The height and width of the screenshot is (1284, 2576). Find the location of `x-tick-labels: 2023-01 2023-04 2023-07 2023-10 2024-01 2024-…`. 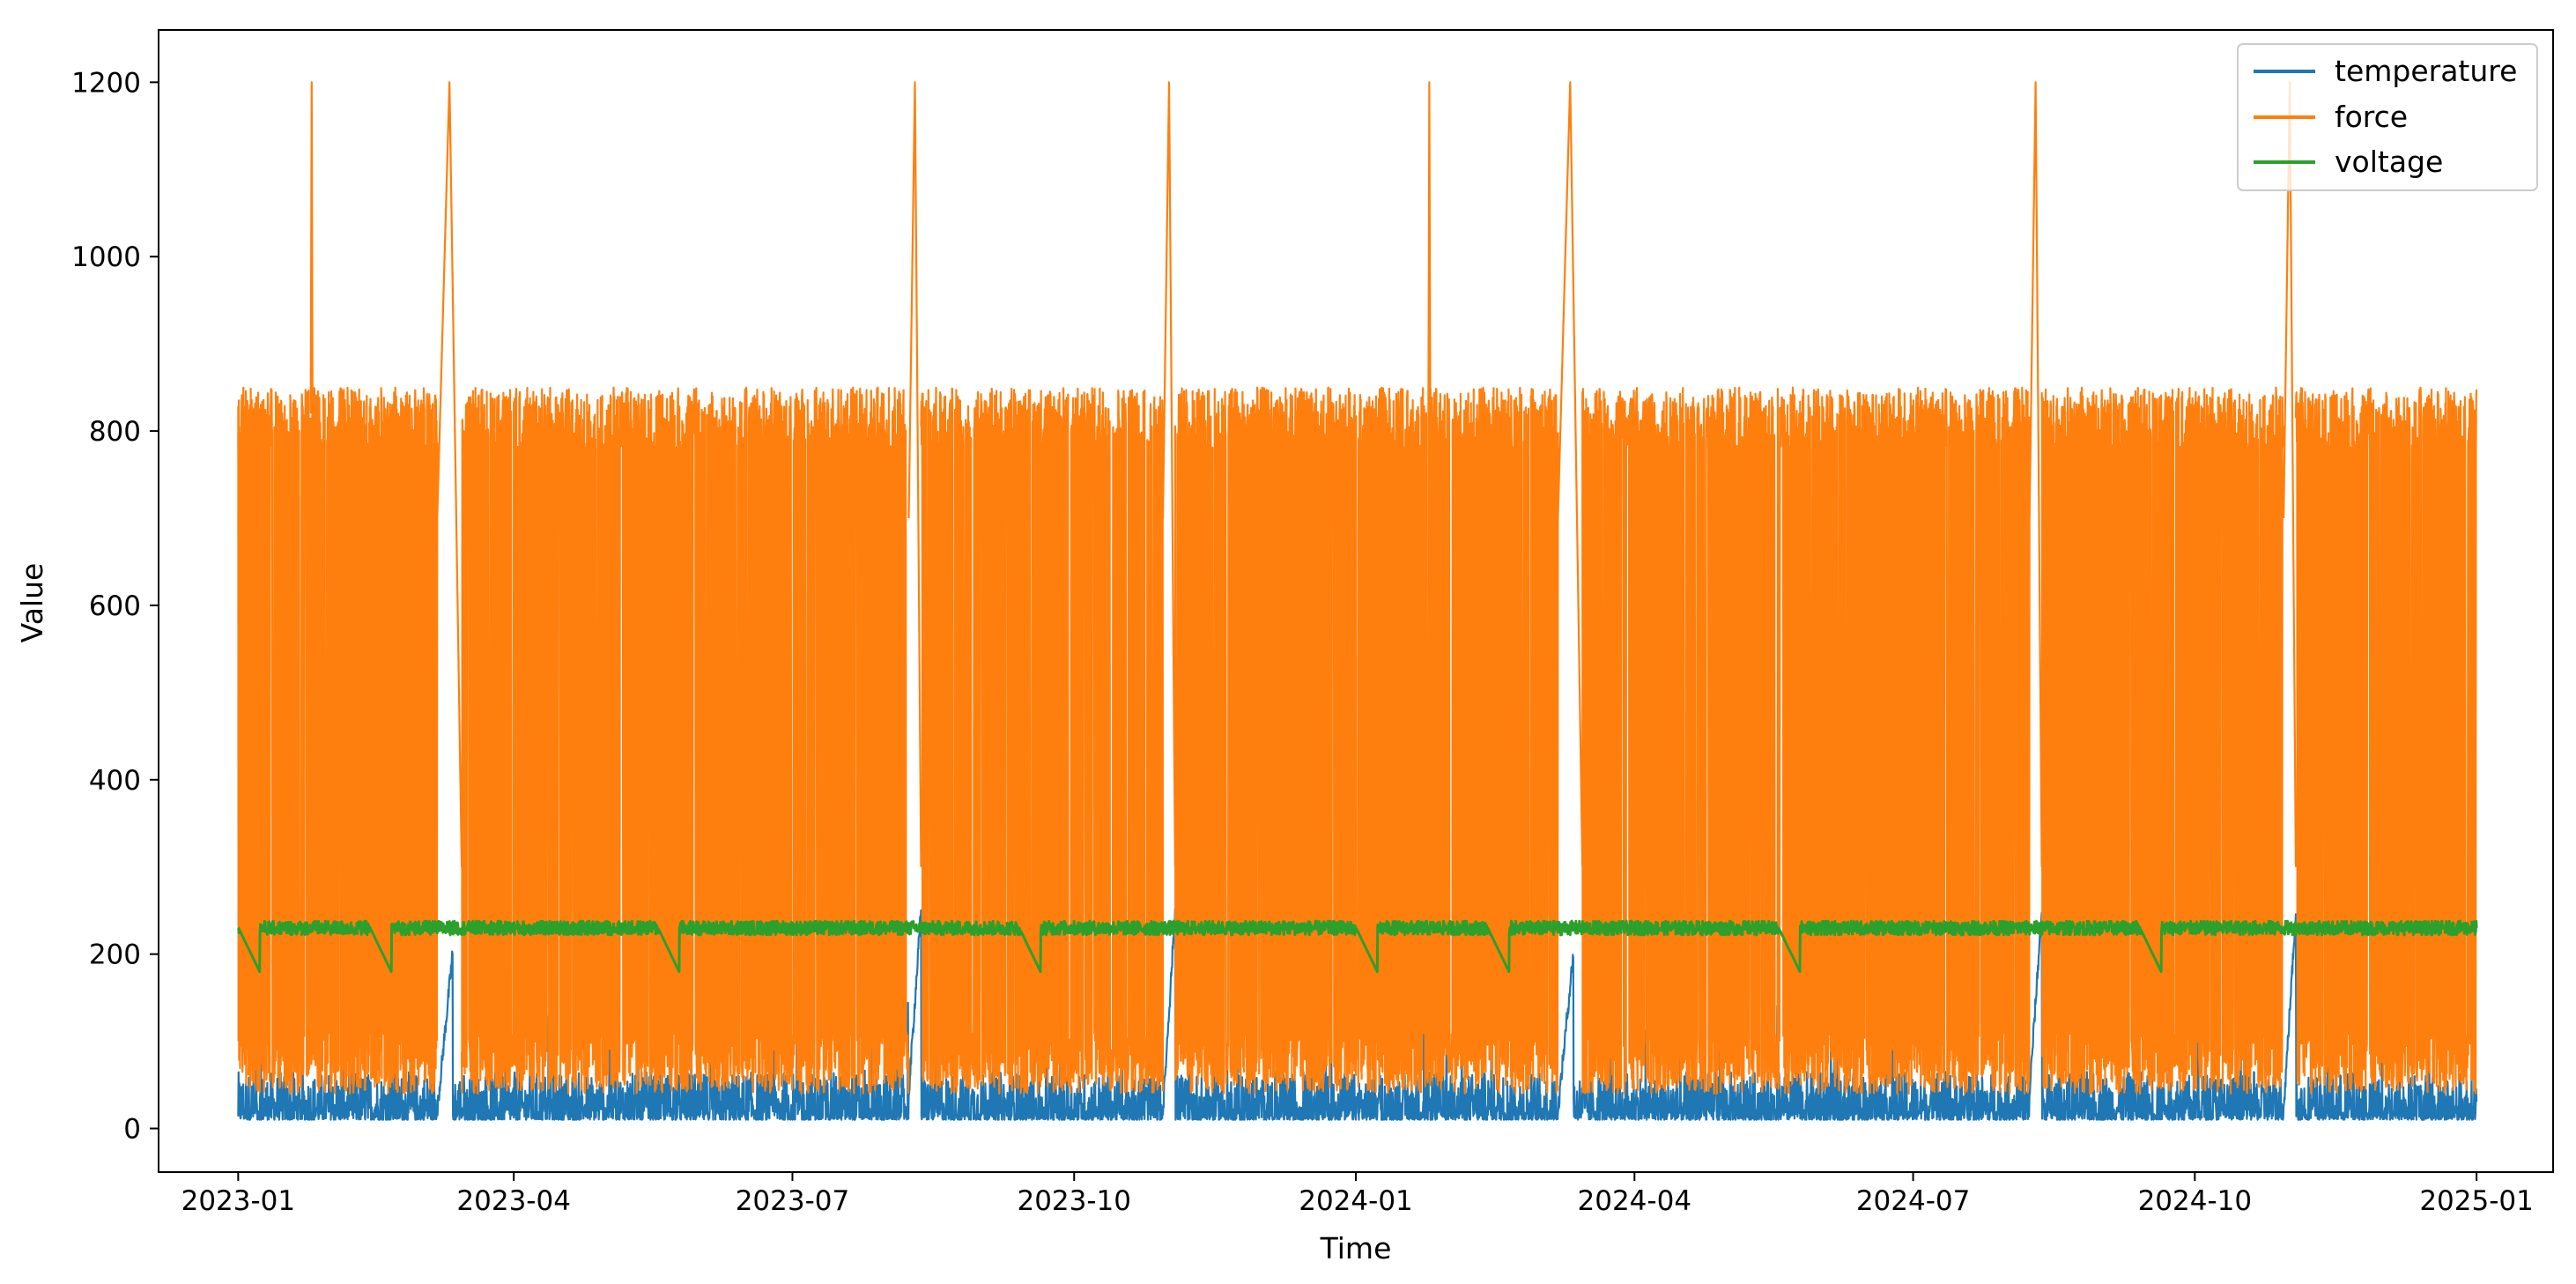

x-tick-labels: 2023-01 2023-04 2023-07 2023-10 2024-01 2024-… is located at coordinates (1358, 1201).